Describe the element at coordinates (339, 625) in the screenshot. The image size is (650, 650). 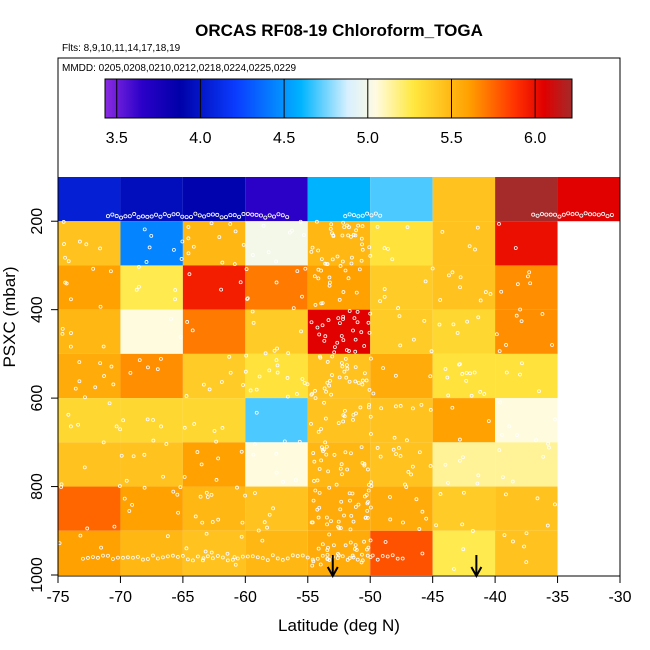
I see `x-axis-label: Latitude (deg N)` at that location.